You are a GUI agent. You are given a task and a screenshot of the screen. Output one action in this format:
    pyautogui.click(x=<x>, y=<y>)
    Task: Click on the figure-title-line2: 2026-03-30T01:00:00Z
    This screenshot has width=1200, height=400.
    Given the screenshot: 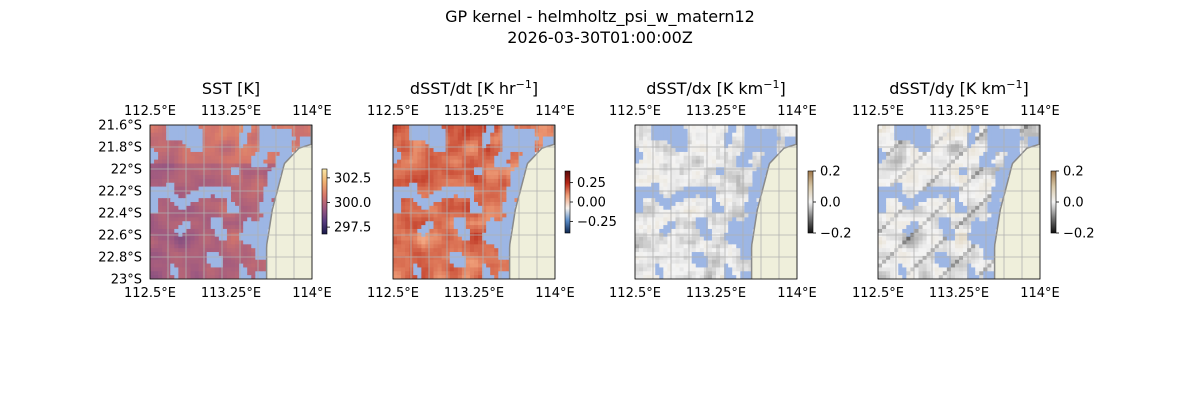 What is the action you would take?
    pyautogui.click(x=600, y=37)
    